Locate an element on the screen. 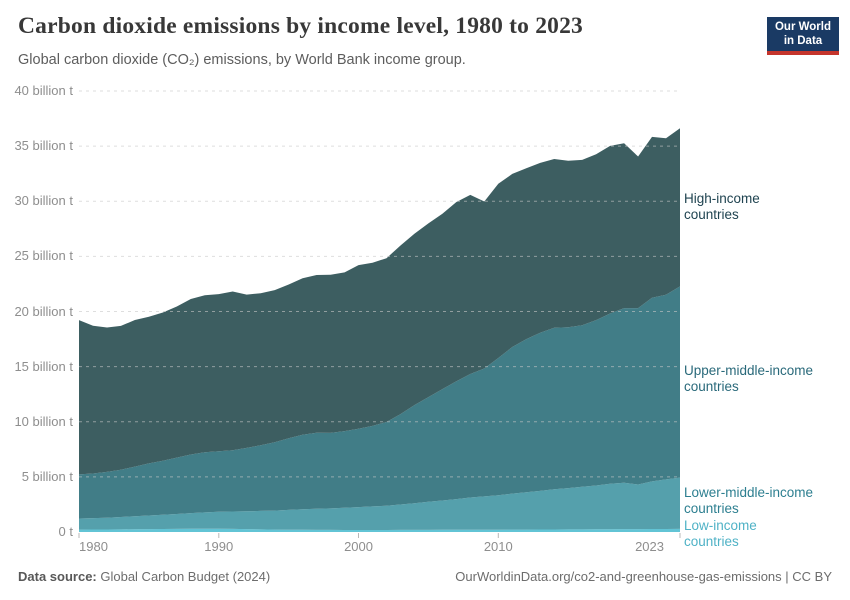 This screenshot has height=600, width=850. x-axis-label-2000: 2000 is located at coordinates (358, 546).